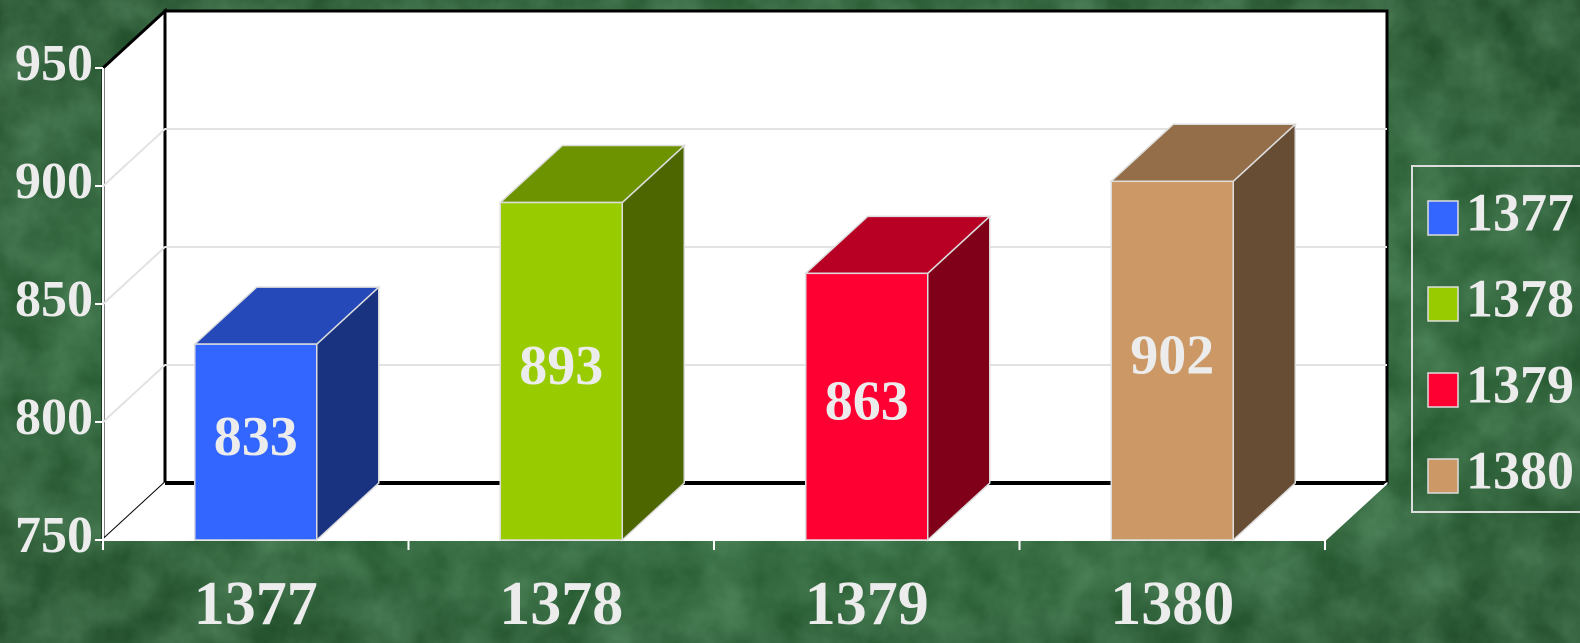  I want to click on y-tick-label: 900, so click(54, 181).